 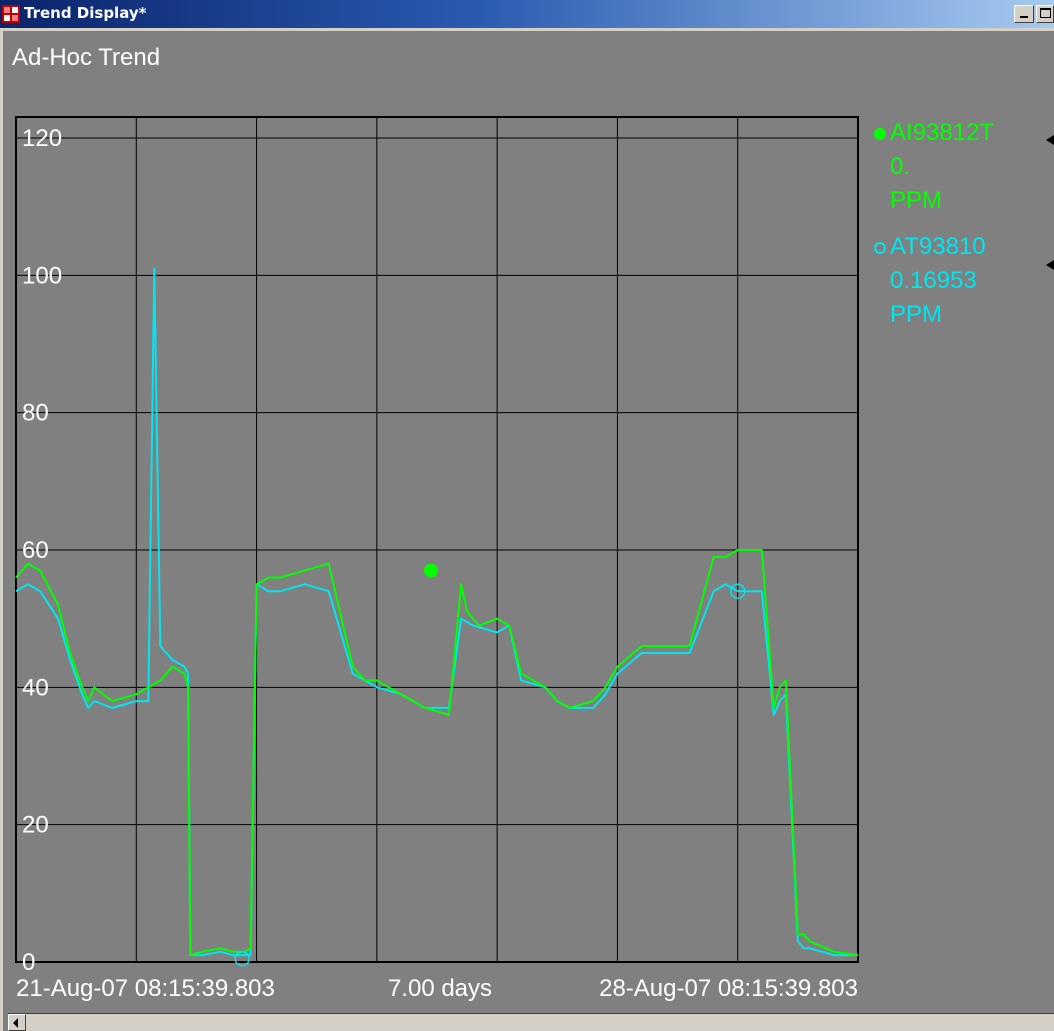 I want to click on x-end-label: 28-Aug-07 08:15:39.803, so click(x=728, y=988).